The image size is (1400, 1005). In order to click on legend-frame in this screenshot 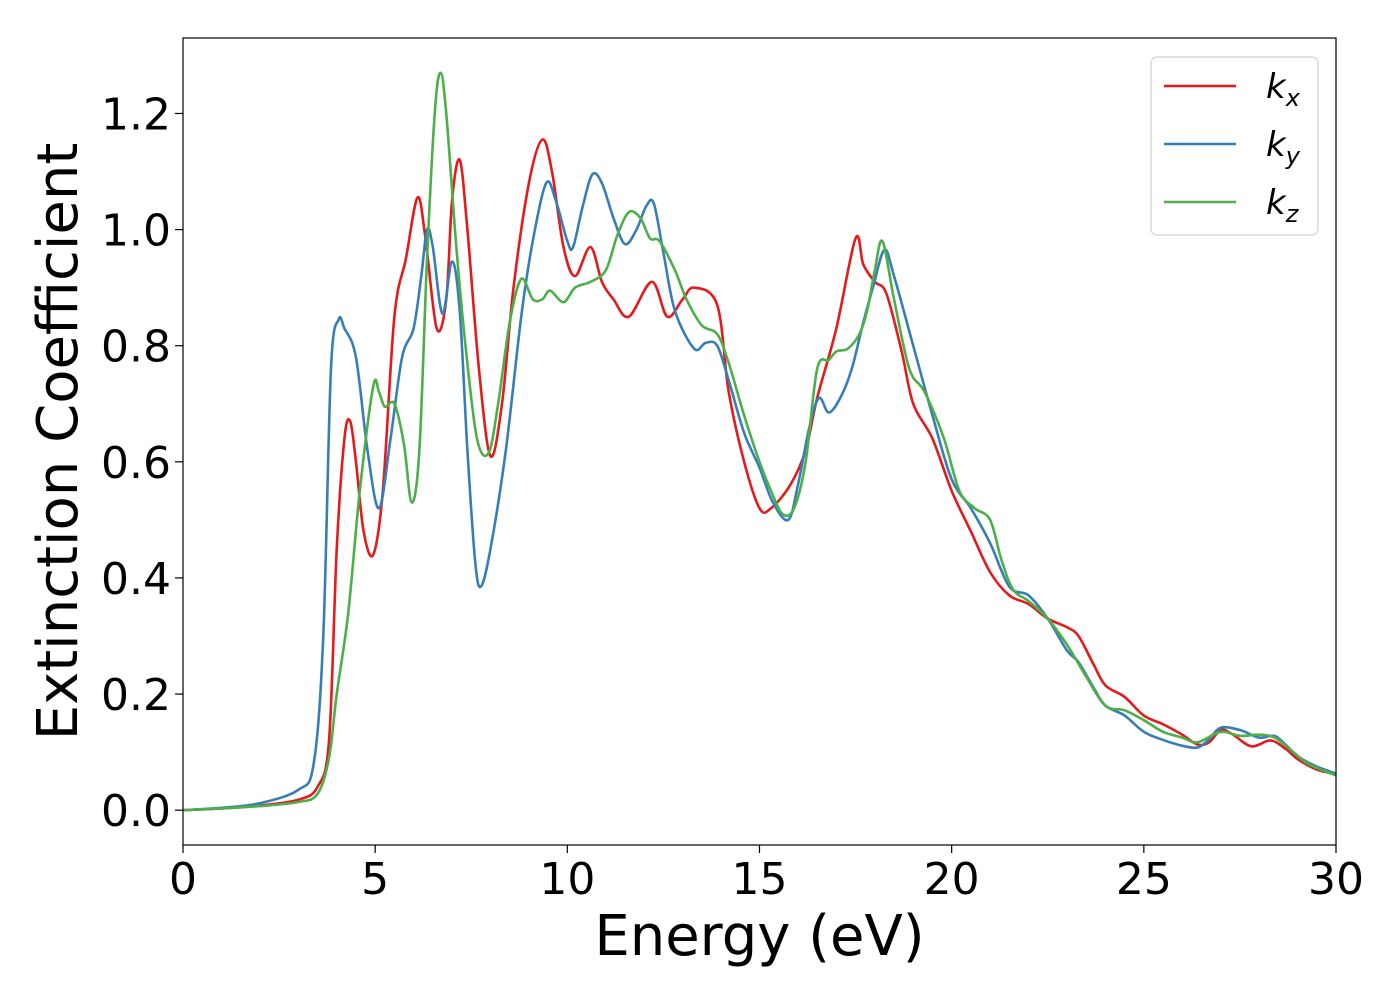, I will do `click(1234, 146)`.